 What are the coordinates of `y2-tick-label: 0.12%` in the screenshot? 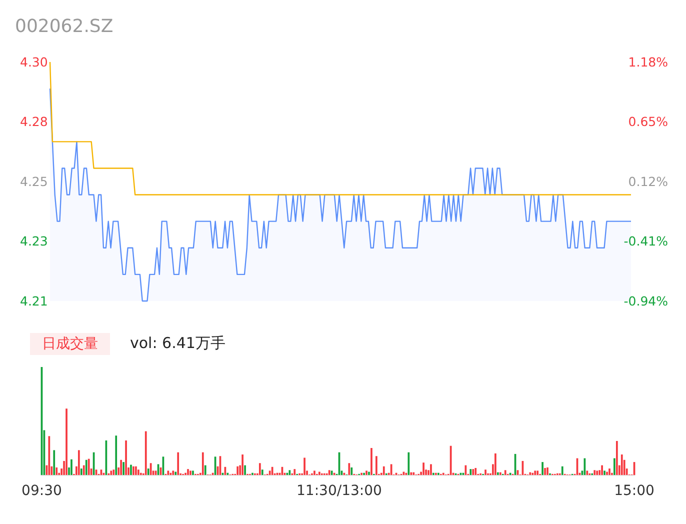 It's located at (648, 181).